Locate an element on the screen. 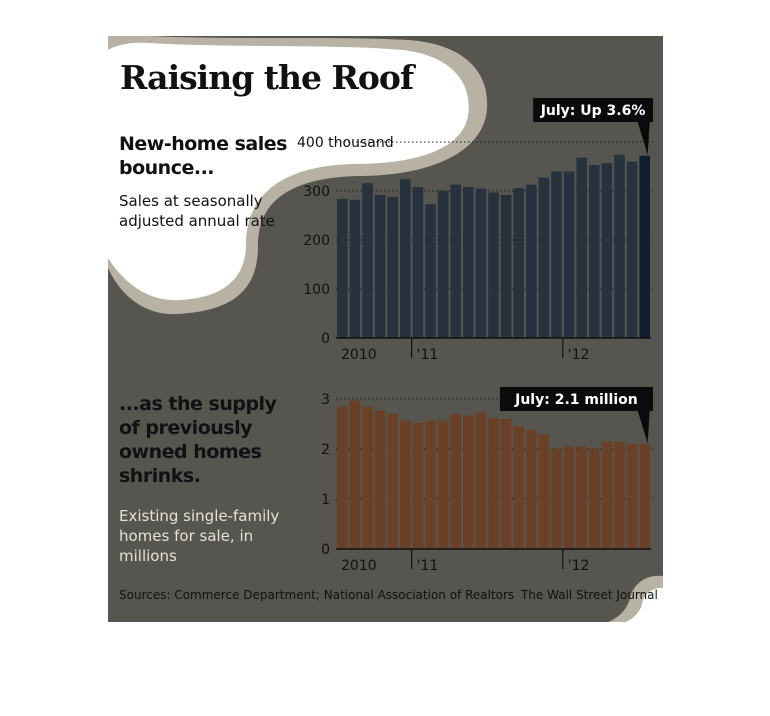 The image size is (770, 716). chart1-subtitle: Sales at seasonally adjusted annual rate is located at coordinates (197, 211).